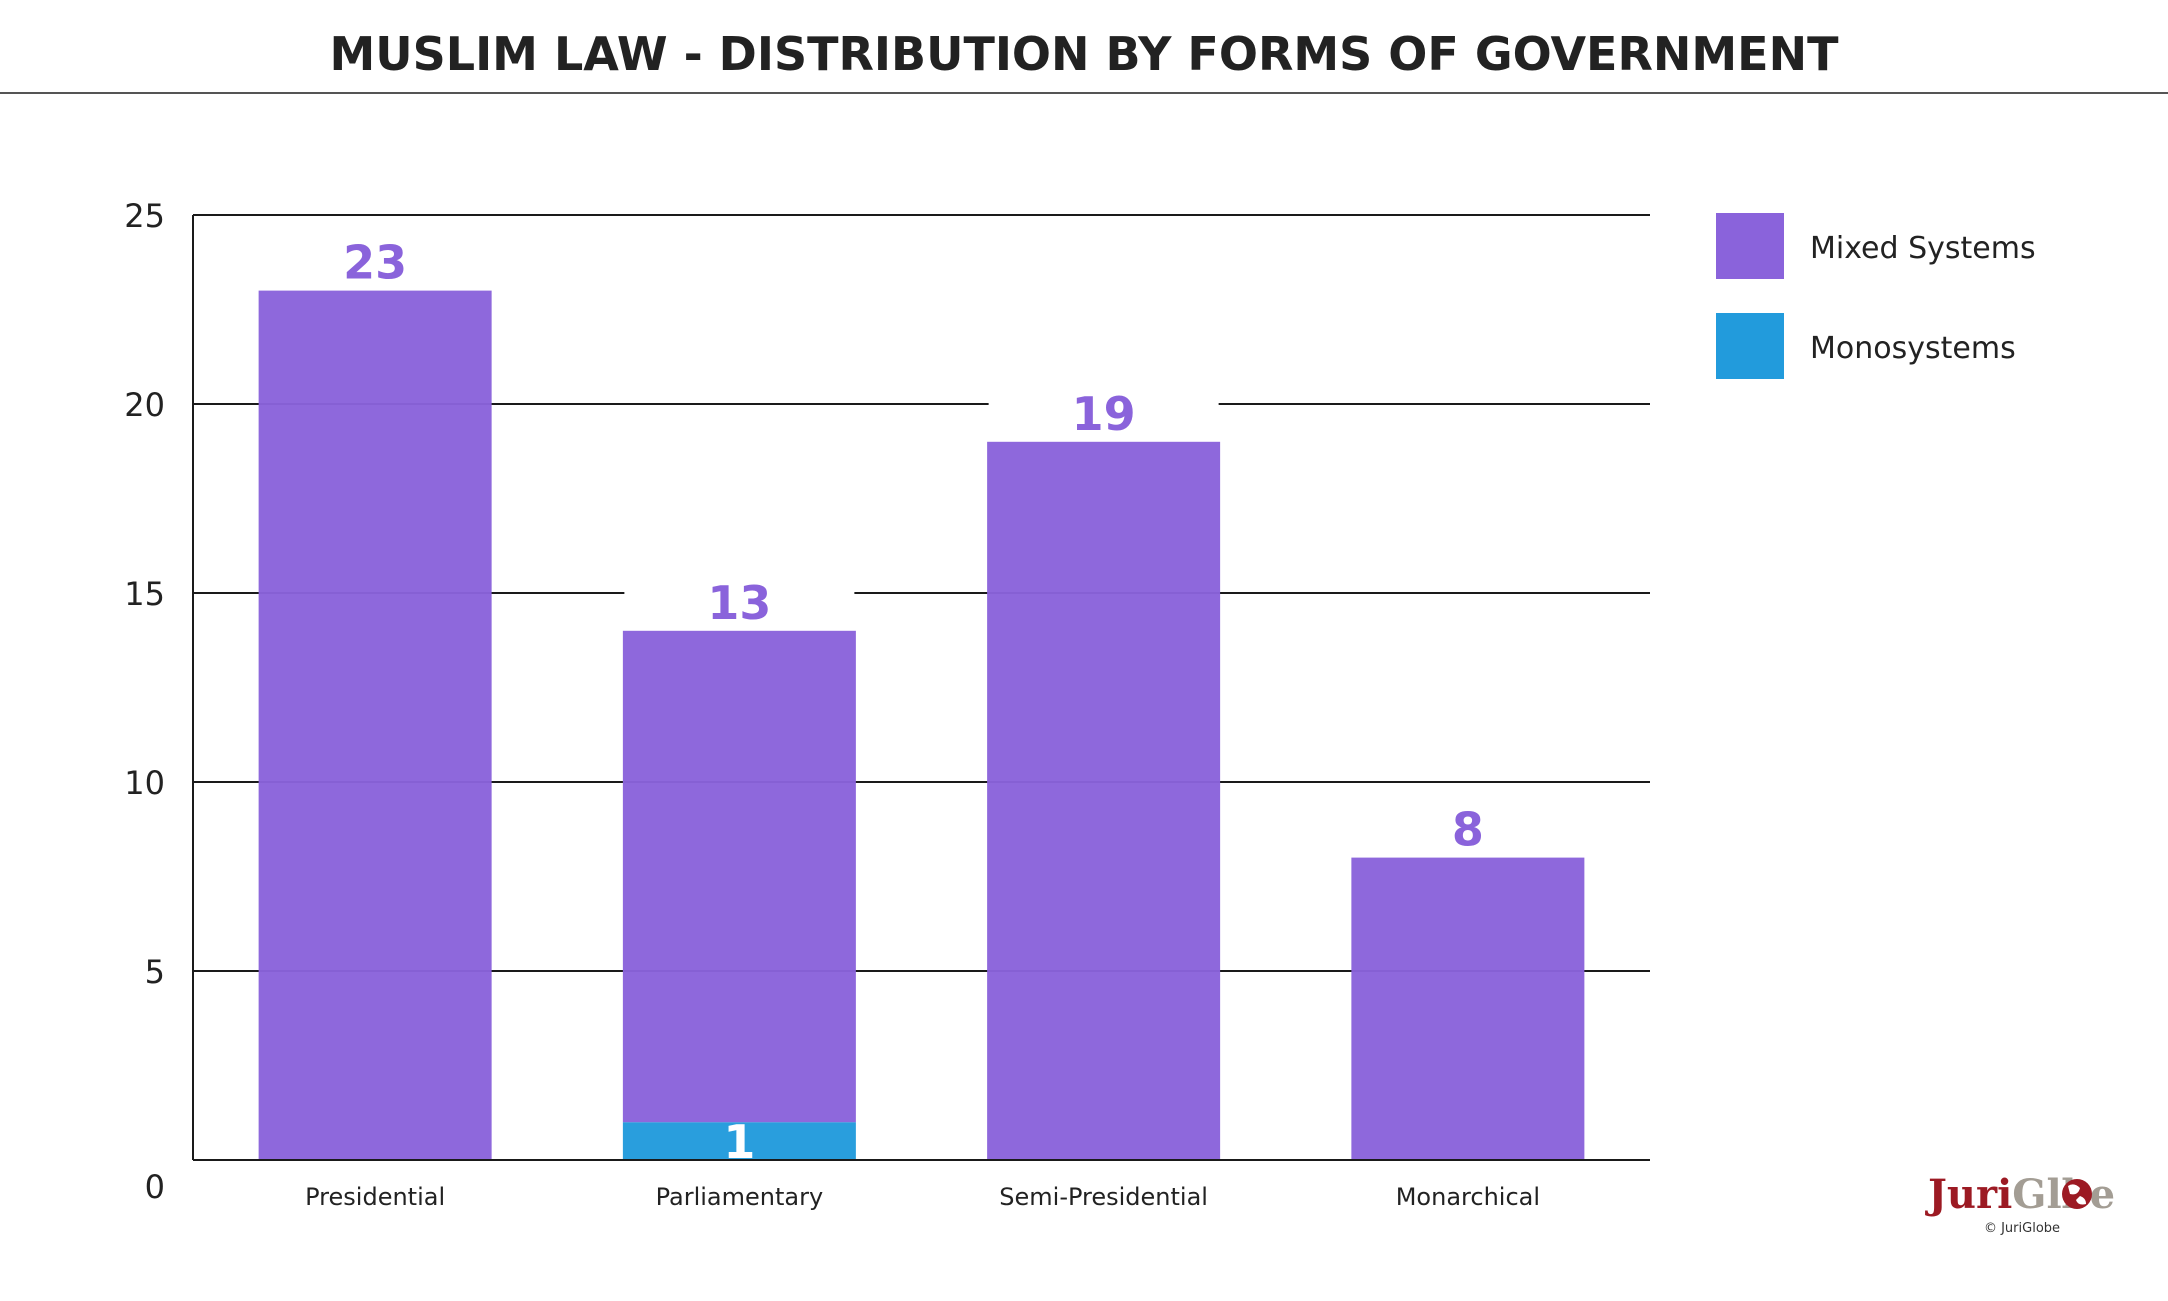 The width and height of the screenshot is (2168, 1301). Describe the element at coordinates (1103, 1197) in the screenshot. I see `x-tick-label-semi-presidential: Semi-Presidential` at that location.